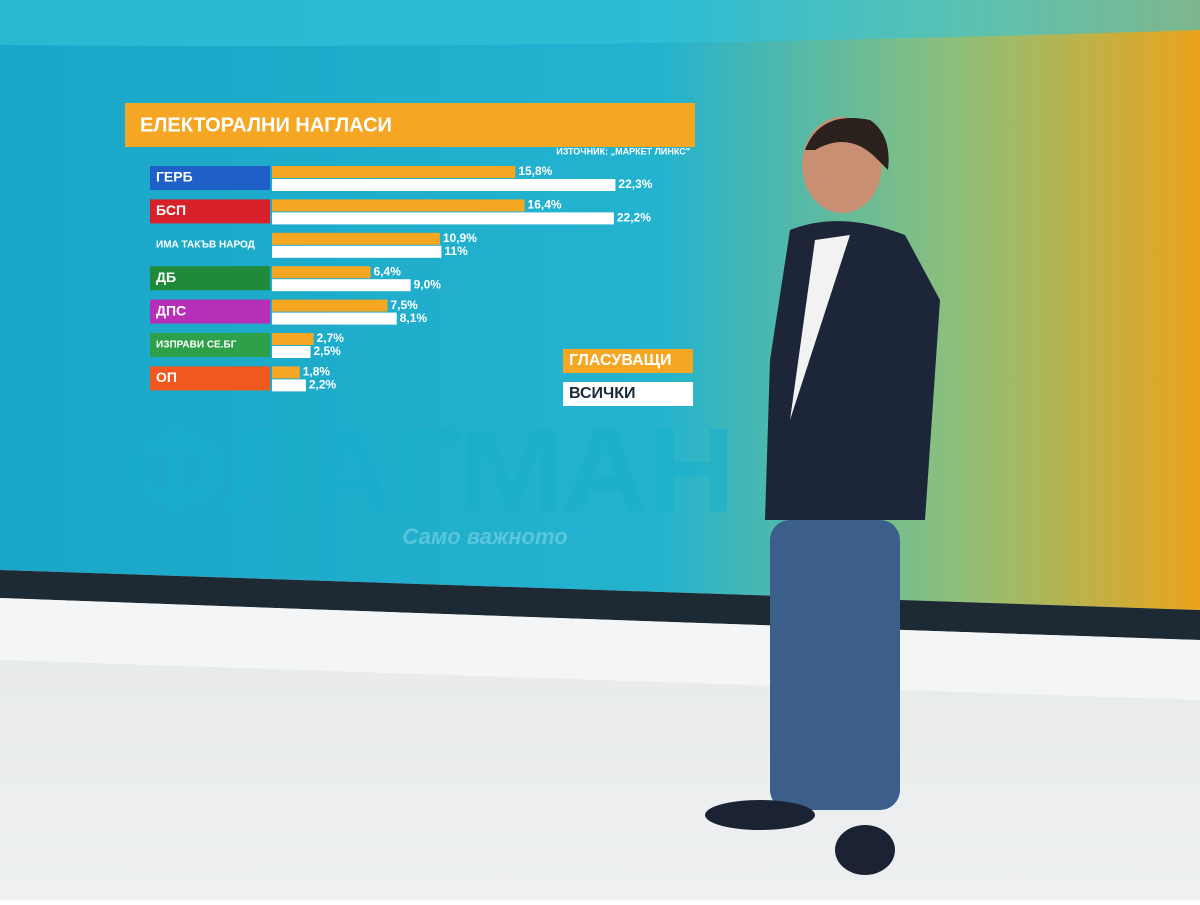 The width and height of the screenshot is (1200, 905). What do you see at coordinates (388, 271) in the screenshot?
I see `value-label: 6,4%` at bounding box center [388, 271].